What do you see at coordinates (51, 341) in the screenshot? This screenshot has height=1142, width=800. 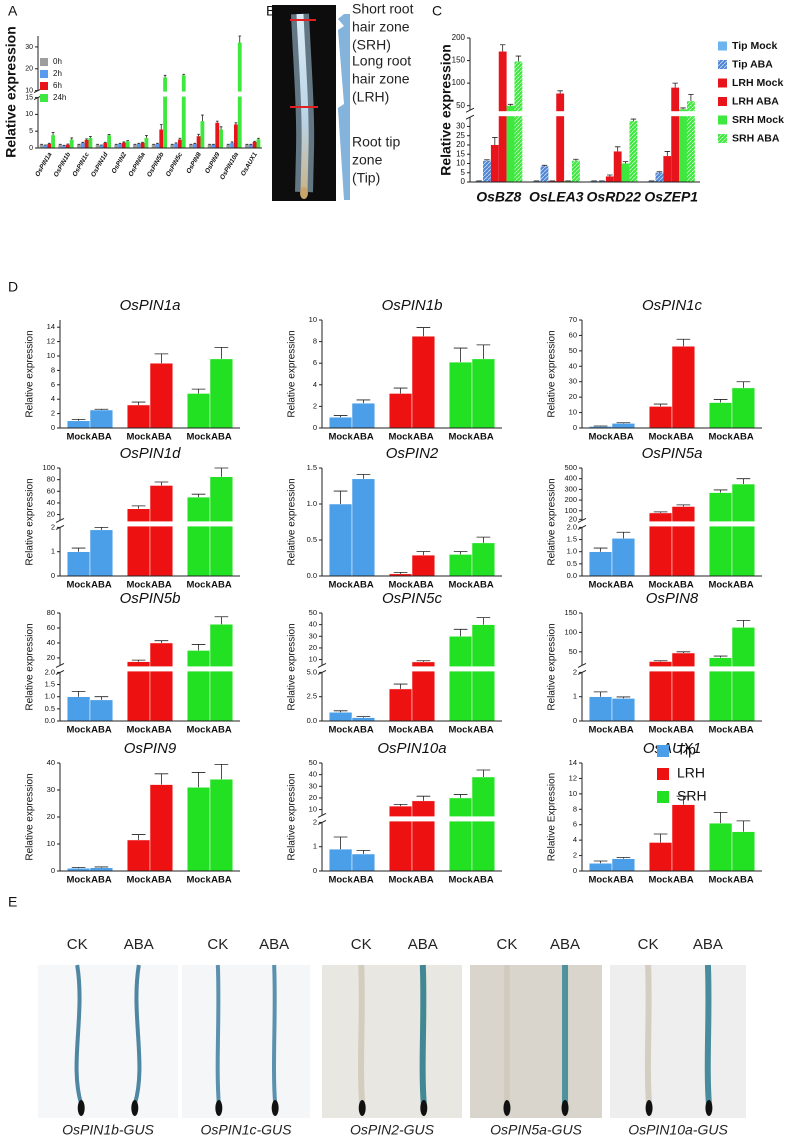 I see `y-tick-label: 12` at bounding box center [51, 341].